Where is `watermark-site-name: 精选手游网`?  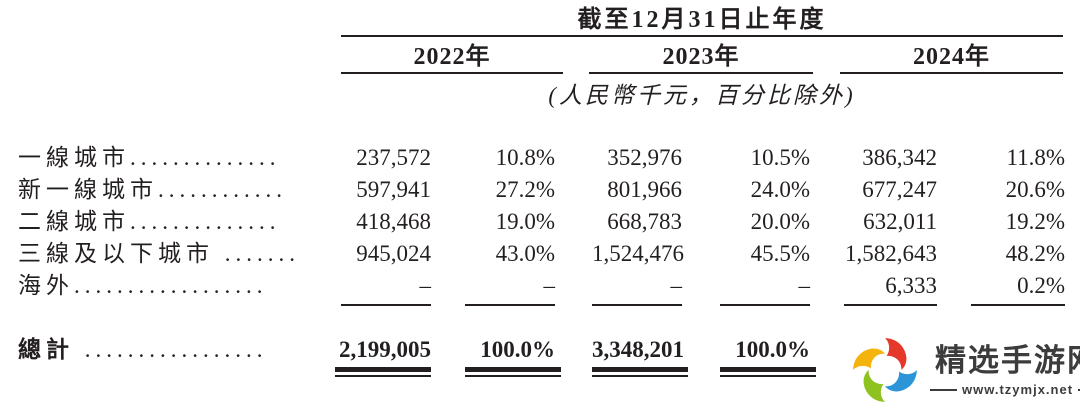
watermark-site-name: 精选手游网 is located at coordinates (1007, 360).